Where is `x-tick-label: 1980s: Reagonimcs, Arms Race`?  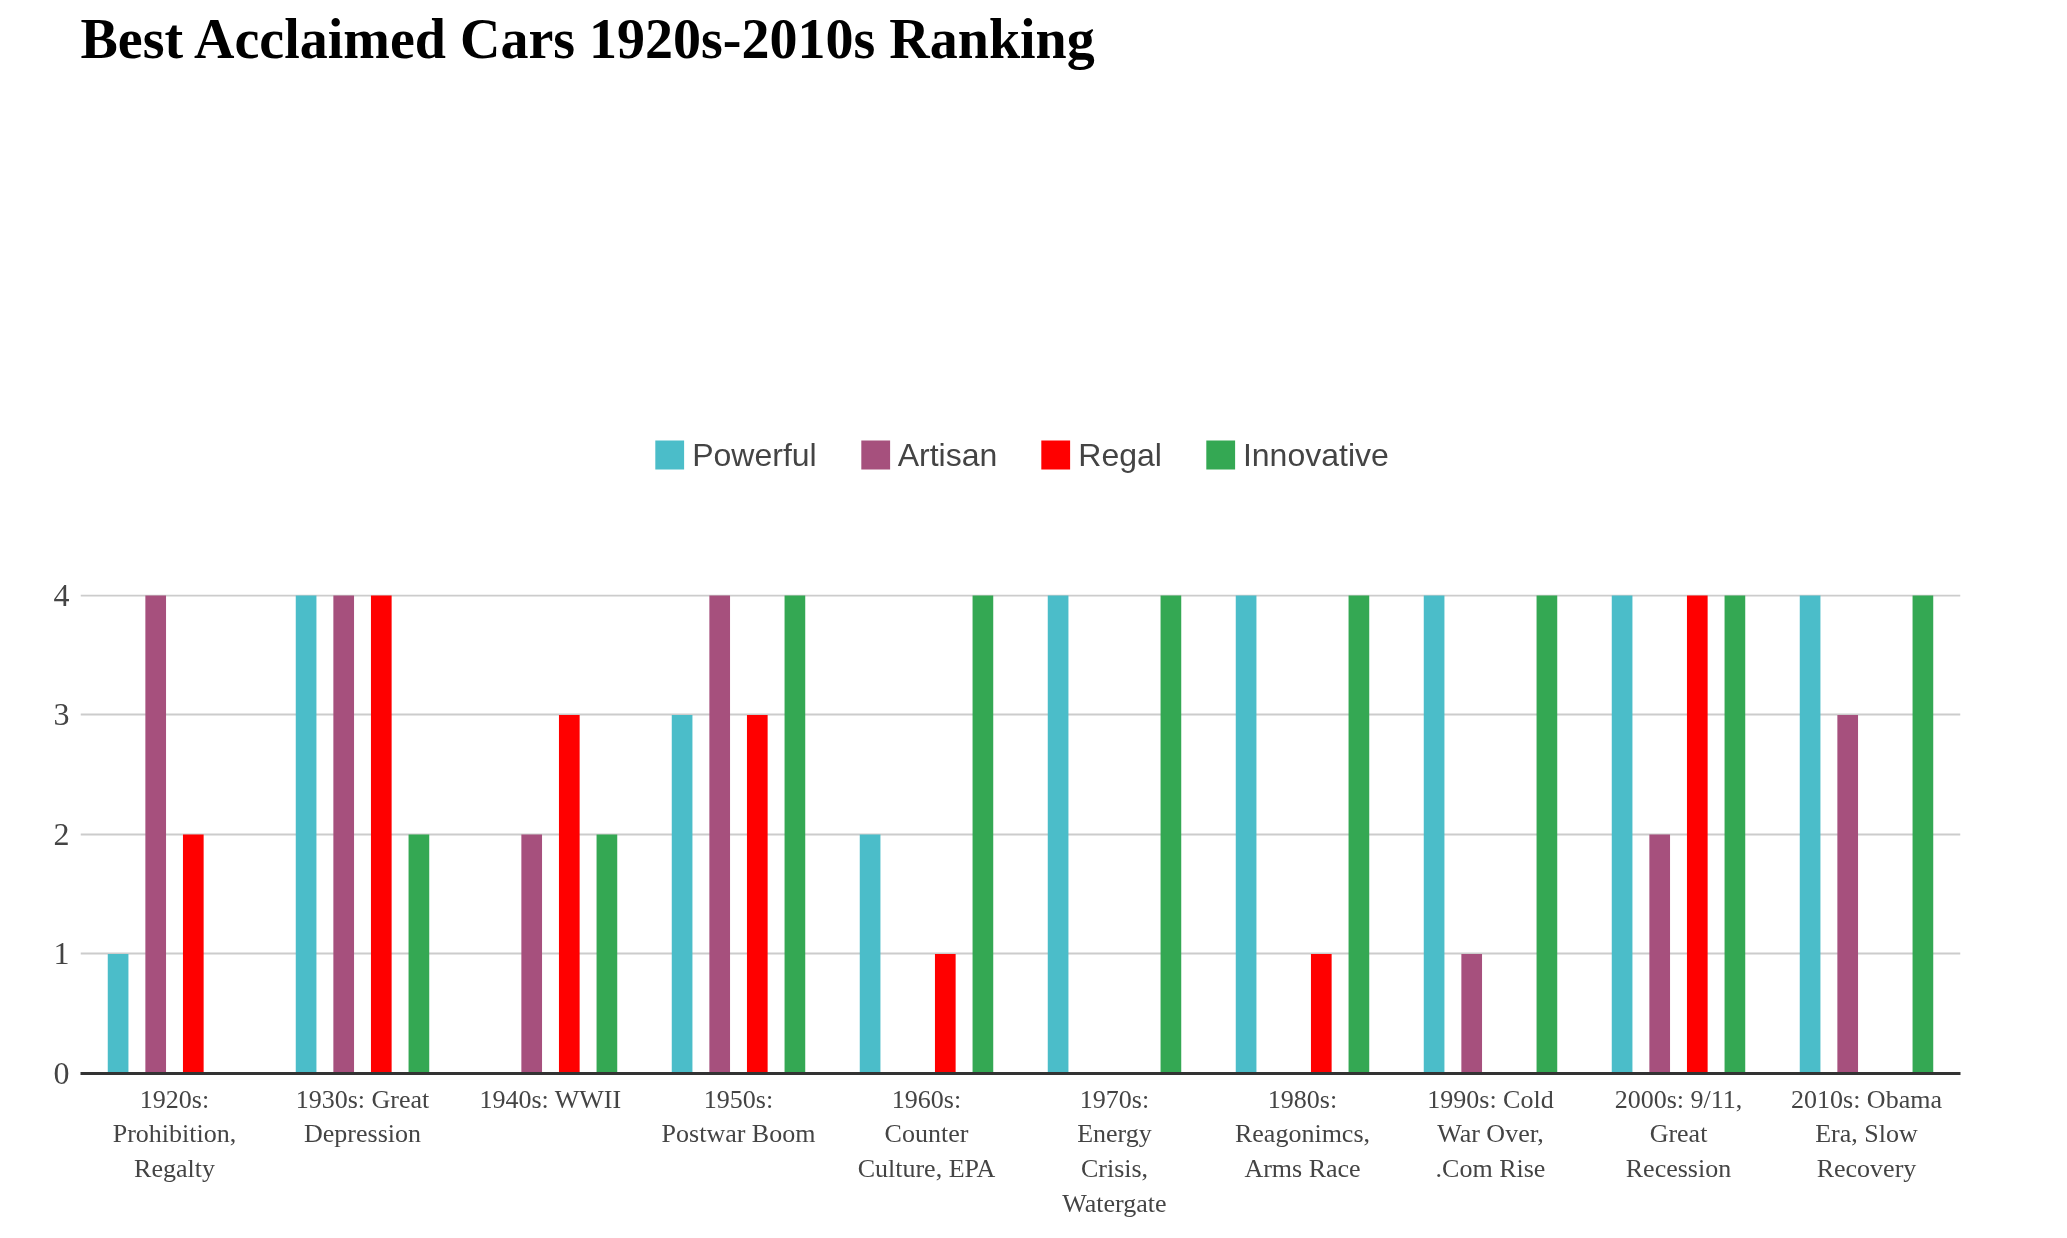
x-tick-label: 1980s: Reagonimcs, Arms Race is located at coordinates (1302, 1134).